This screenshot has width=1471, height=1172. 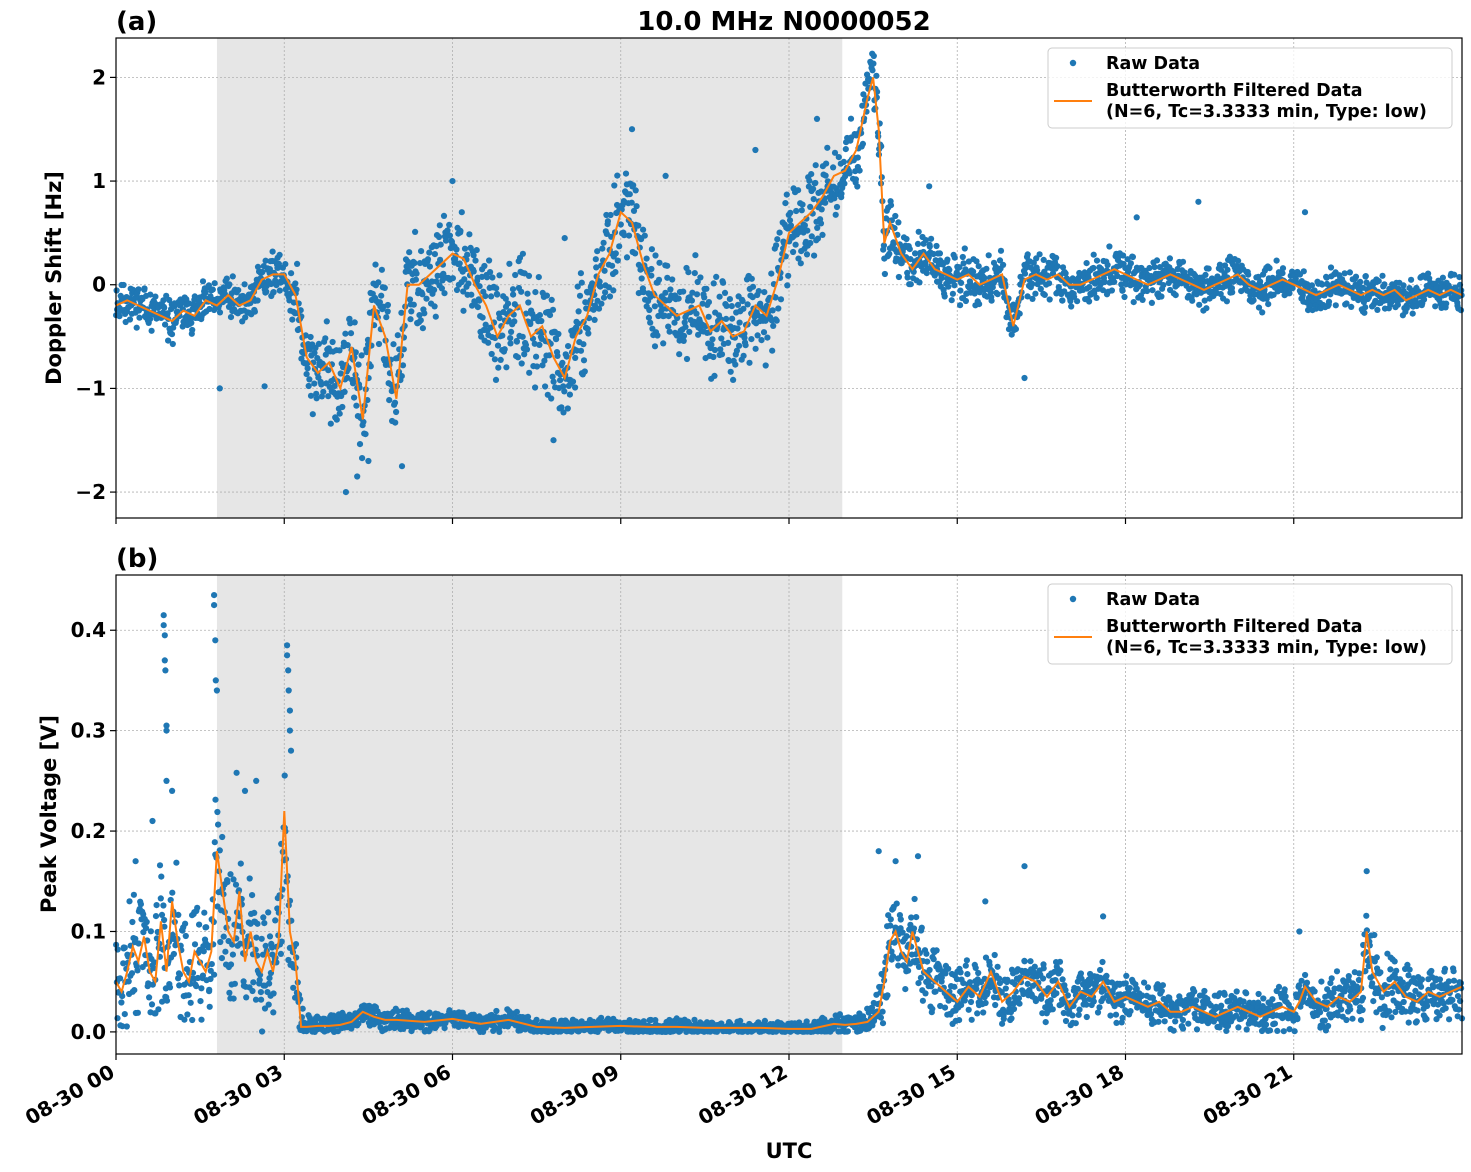 What do you see at coordinates (90, 388) in the screenshot?
I see `y-tick-label: −1` at bounding box center [90, 388].